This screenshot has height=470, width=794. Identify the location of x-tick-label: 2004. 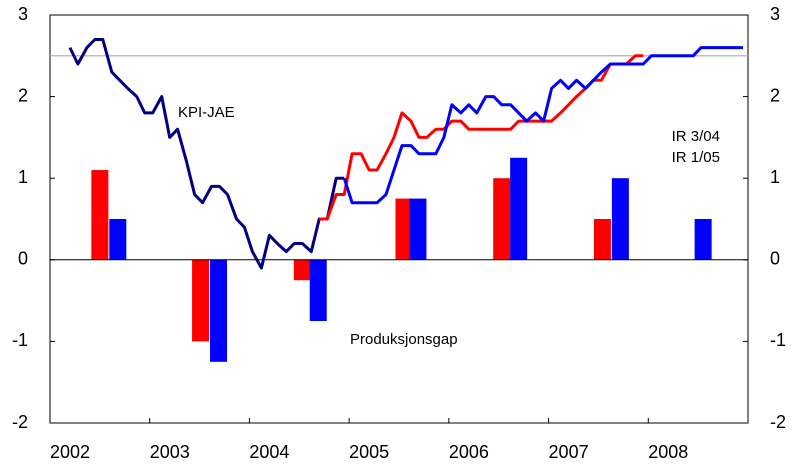
(269, 452).